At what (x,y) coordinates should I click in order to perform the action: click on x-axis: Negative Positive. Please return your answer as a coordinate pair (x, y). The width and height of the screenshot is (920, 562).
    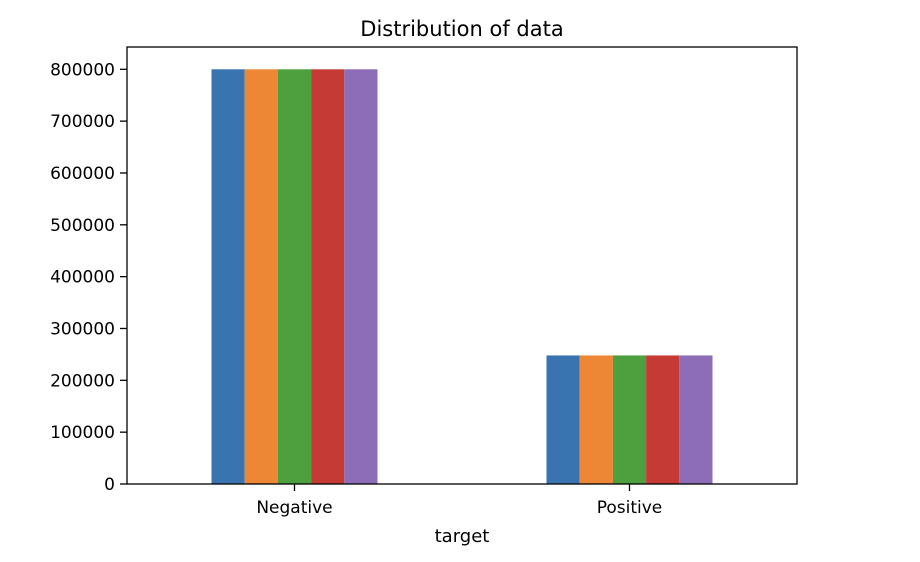
    Looking at the image, I should click on (459, 501).